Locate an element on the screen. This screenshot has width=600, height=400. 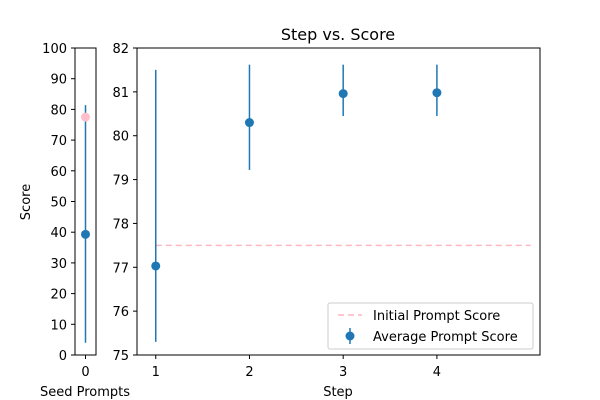
step-y-tick-label: 82 is located at coordinates (120, 49).